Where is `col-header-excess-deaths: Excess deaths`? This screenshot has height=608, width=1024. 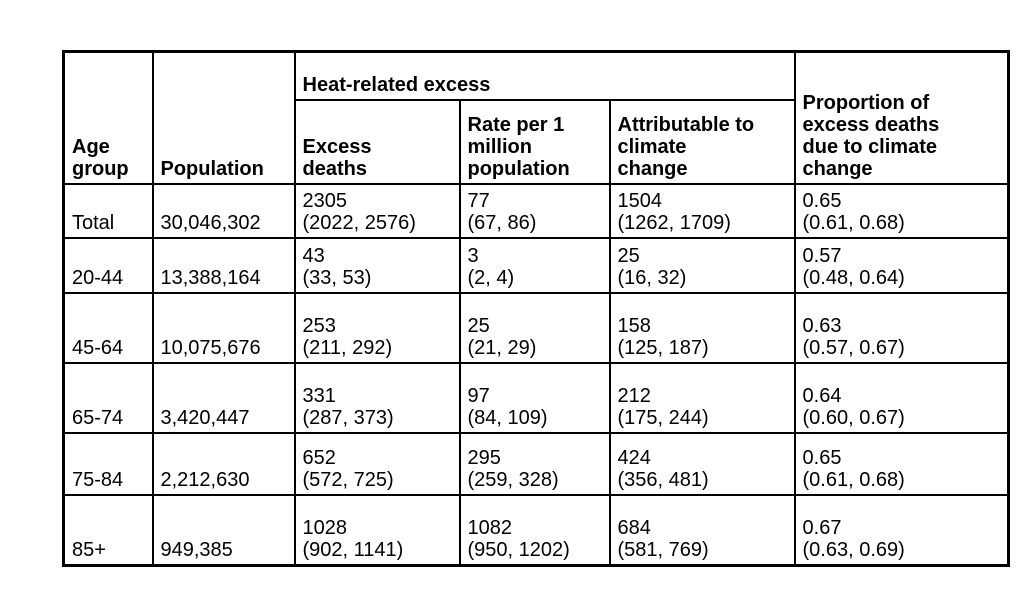 col-header-excess-deaths: Excess deaths is located at coordinates (377, 141).